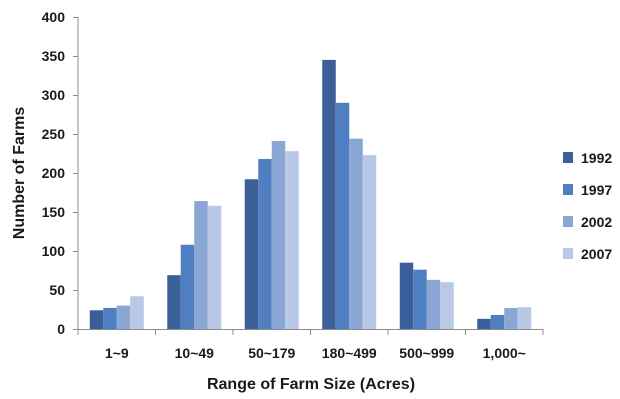 This screenshot has height=399, width=620. I want to click on legend-label-1997: 1997, so click(596, 190).